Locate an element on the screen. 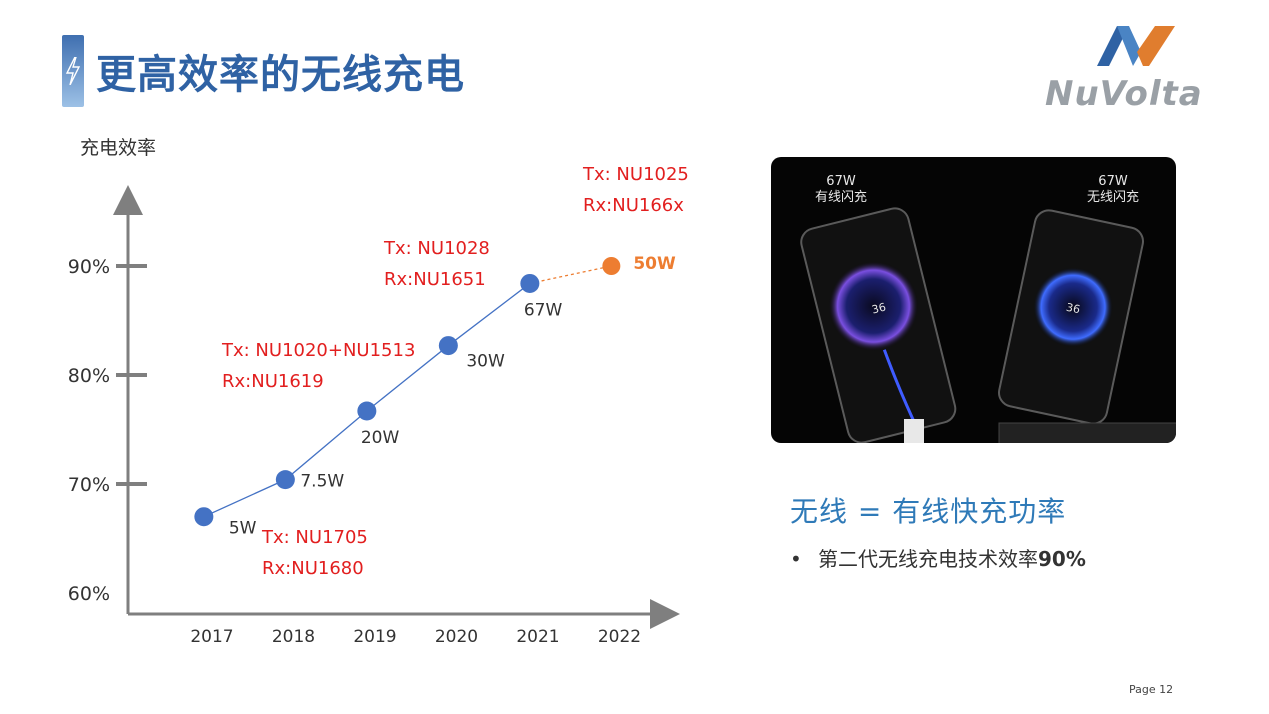 The height and width of the screenshot is (714, 1269). title-accent-bar is located at coordinates (73, 71).